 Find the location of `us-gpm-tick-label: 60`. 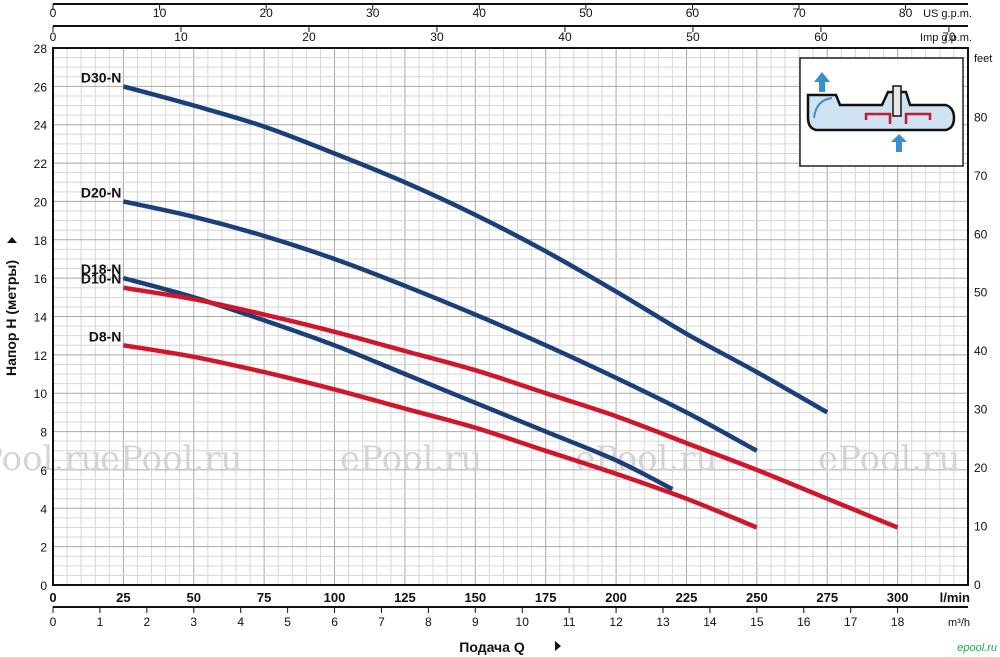

us-gpm-tick-label: 60 is located at coordinates (693, 13).